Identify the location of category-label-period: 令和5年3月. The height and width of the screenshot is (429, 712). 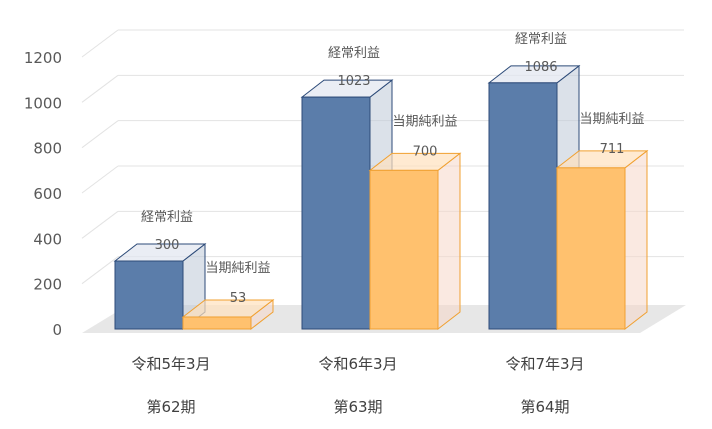
(170, 364).